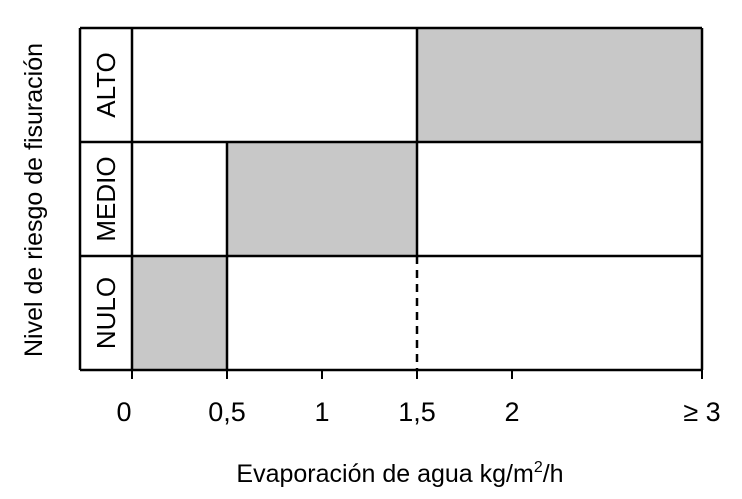 Image resolution: width=742 pixels, height=499 pixels. I want to click on x-ticks: 0 0,5 1 1,5 2 ≥ 3, so click(418, 398).